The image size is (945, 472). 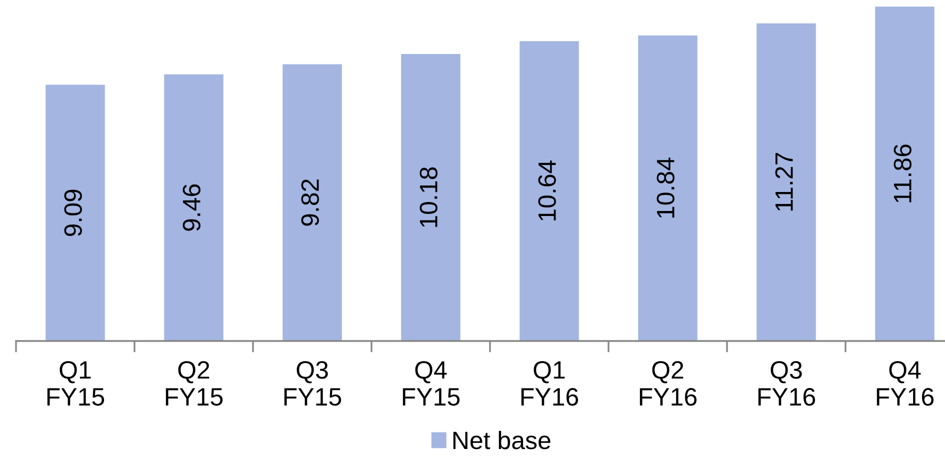 I want to click on x-tick-label: Q4 FY16, so click(x=905, y=383).